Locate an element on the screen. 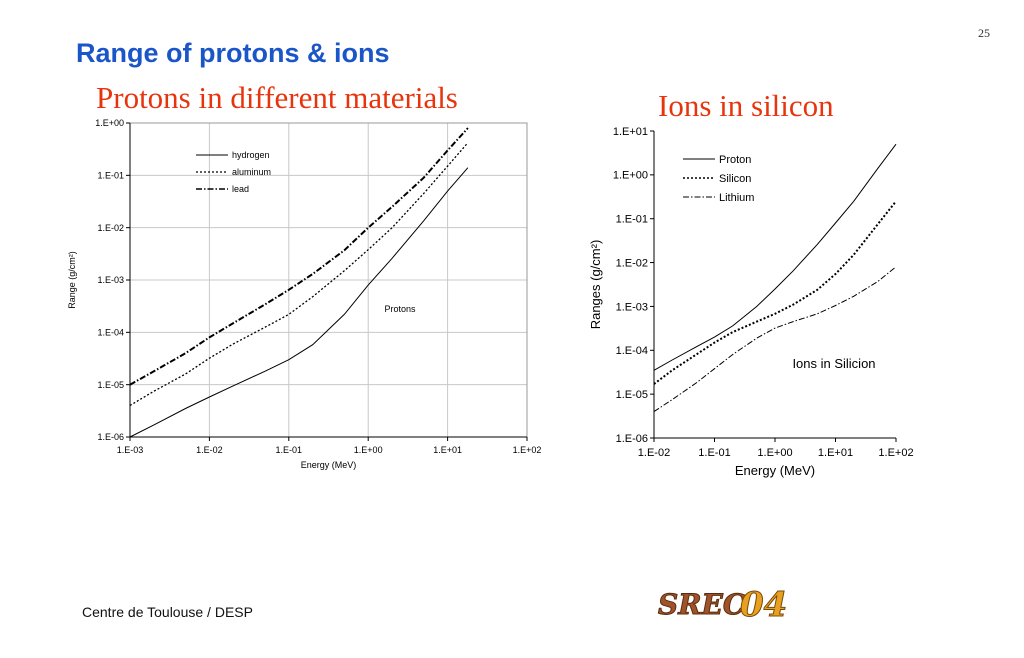 This screenshot has height=658, width=1024. footer-text: Centre de Toulouse / DESP is located at coordinates (167, 612).